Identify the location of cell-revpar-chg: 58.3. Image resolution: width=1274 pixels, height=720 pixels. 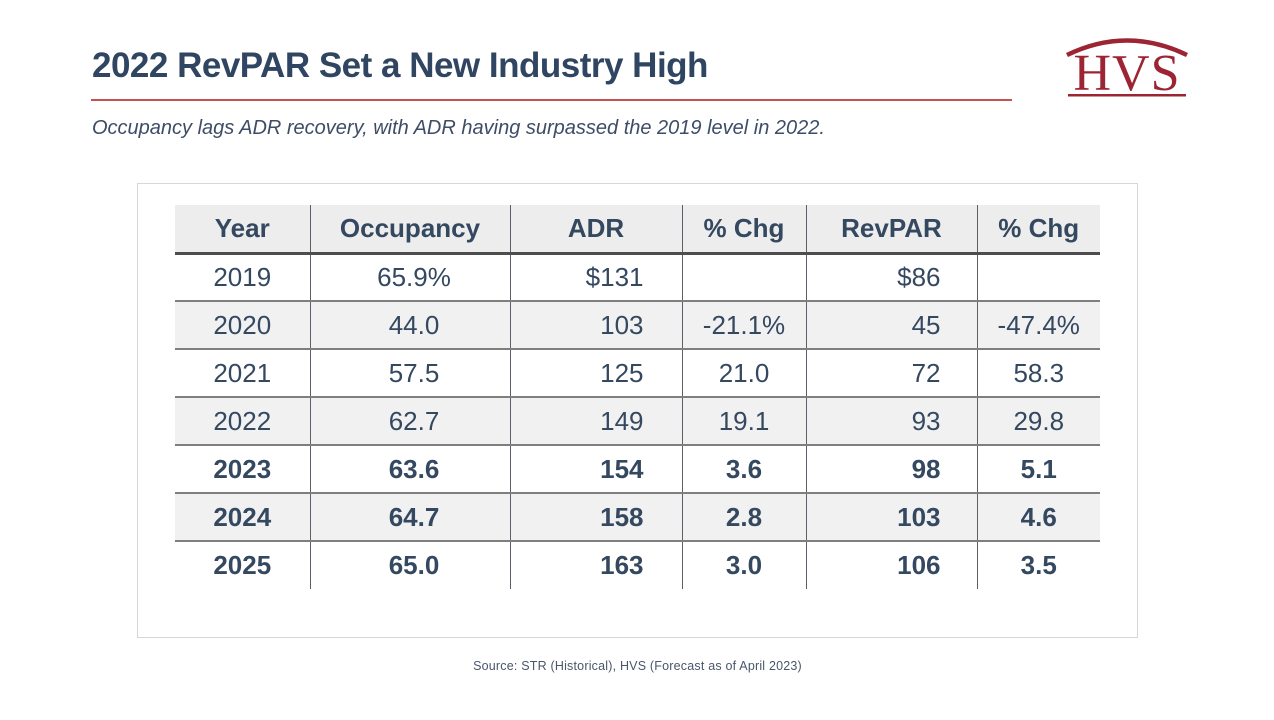
(1038, 373).